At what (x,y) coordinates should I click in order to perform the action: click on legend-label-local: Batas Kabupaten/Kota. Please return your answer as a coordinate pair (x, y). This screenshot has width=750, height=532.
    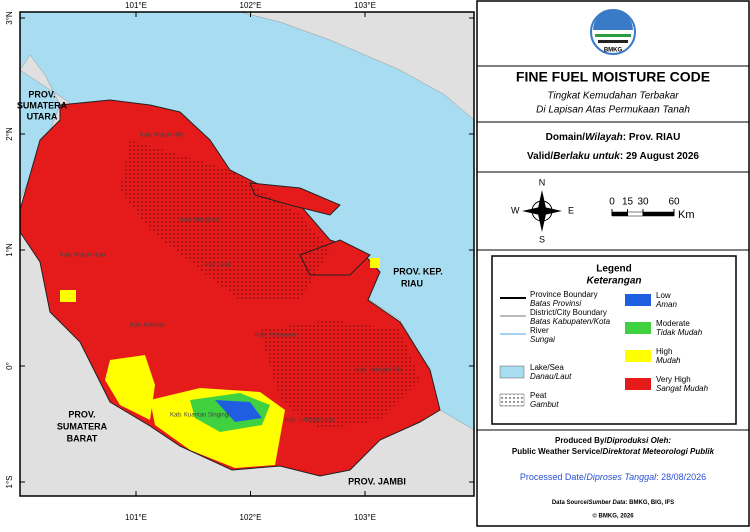
    Looking at the image, I should click on (570, 321).